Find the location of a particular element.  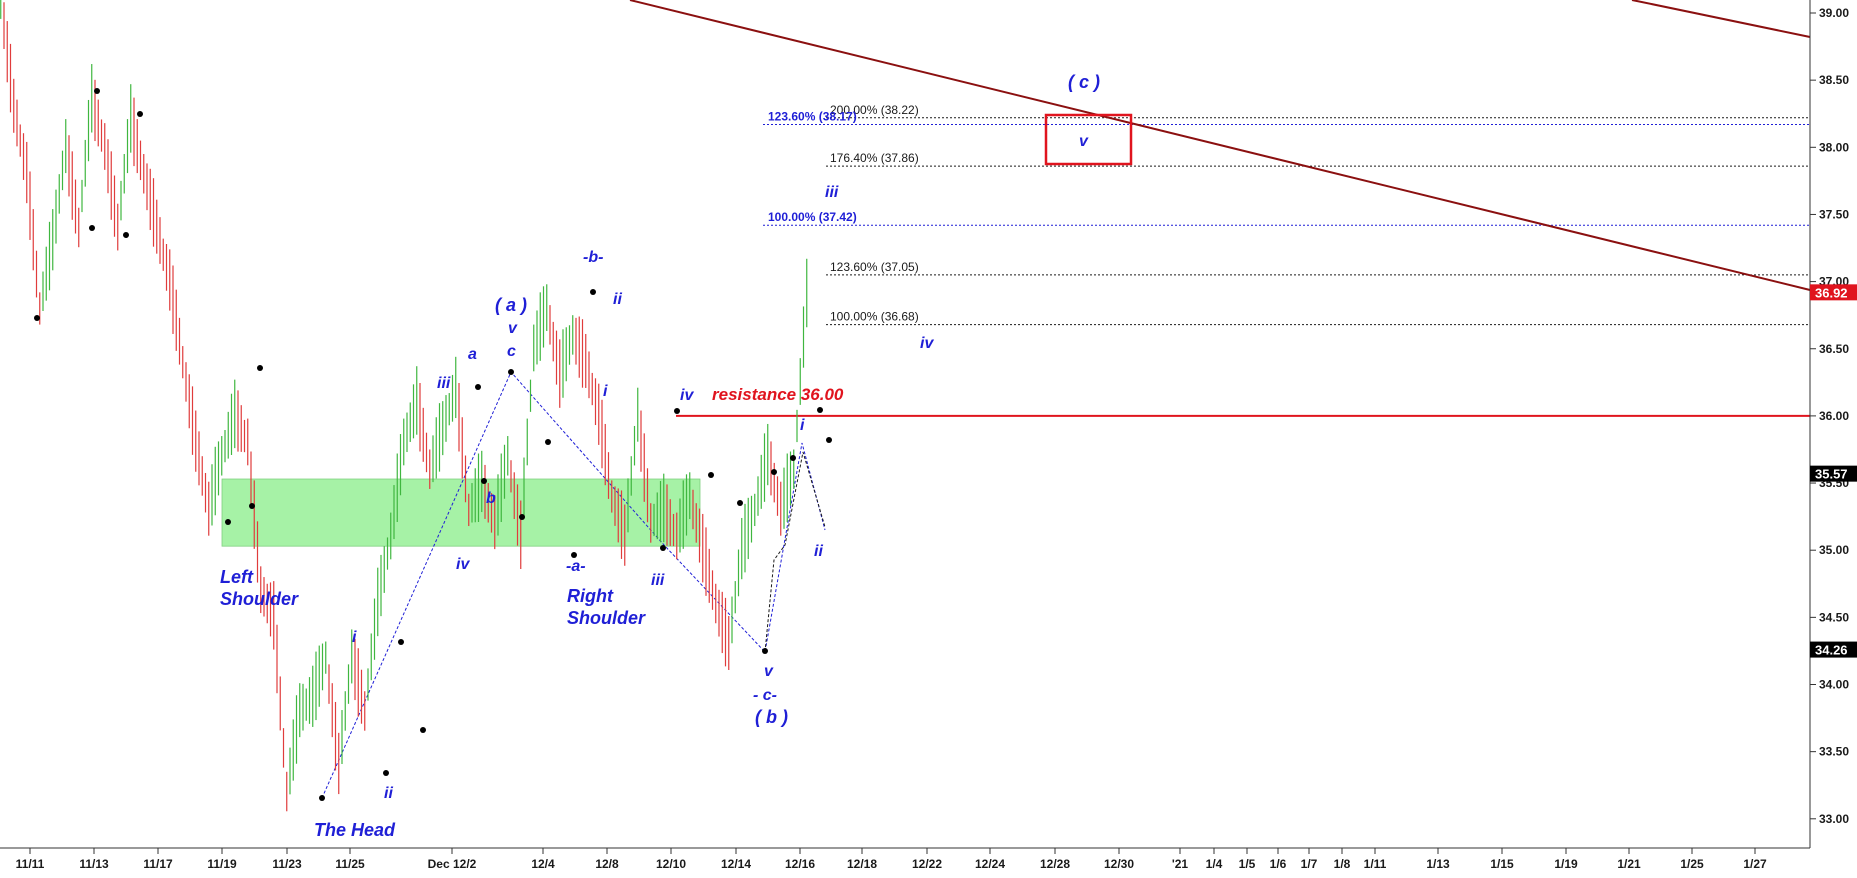

wave-label: ( c ) is located at coordinates (1084, 82).